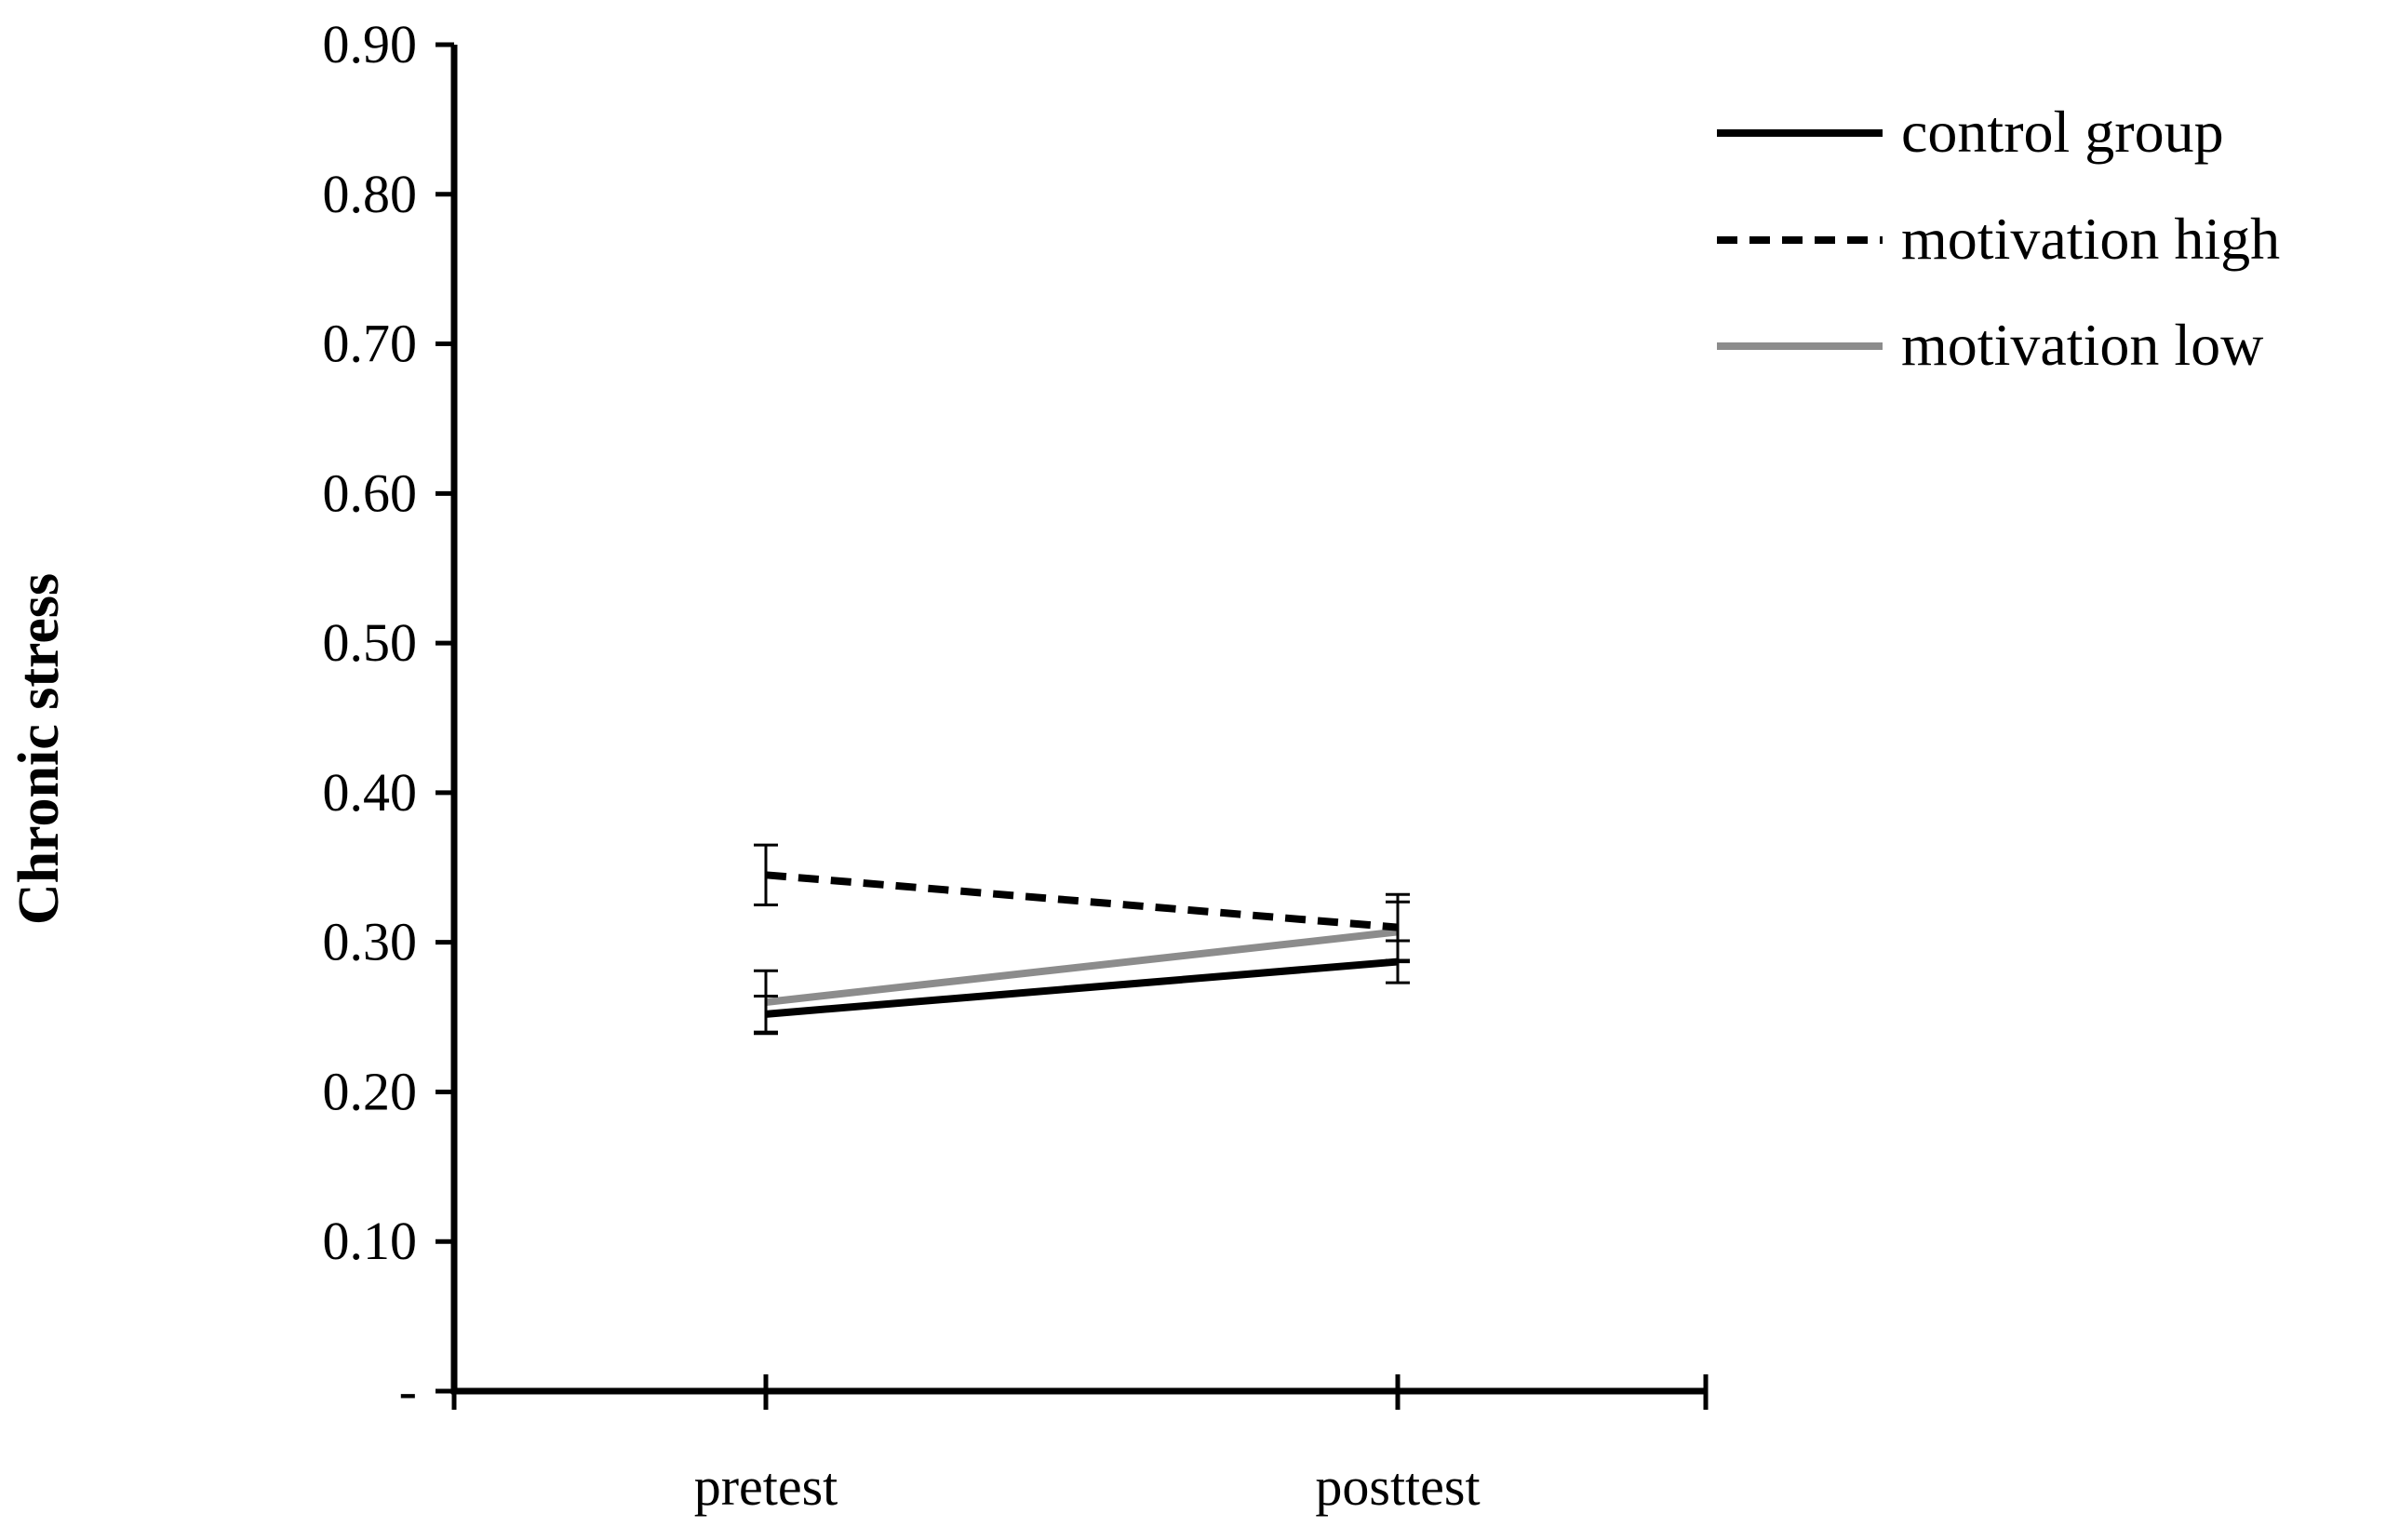 This screenshot has height=1540, width=2386. Describe the element at coordinates (388, 717) in the screenshot. I see `y-ticks: - 0.10 0.20 0.30 0.40 0.50 0.60 0.70 0.80 0.90` at that location.